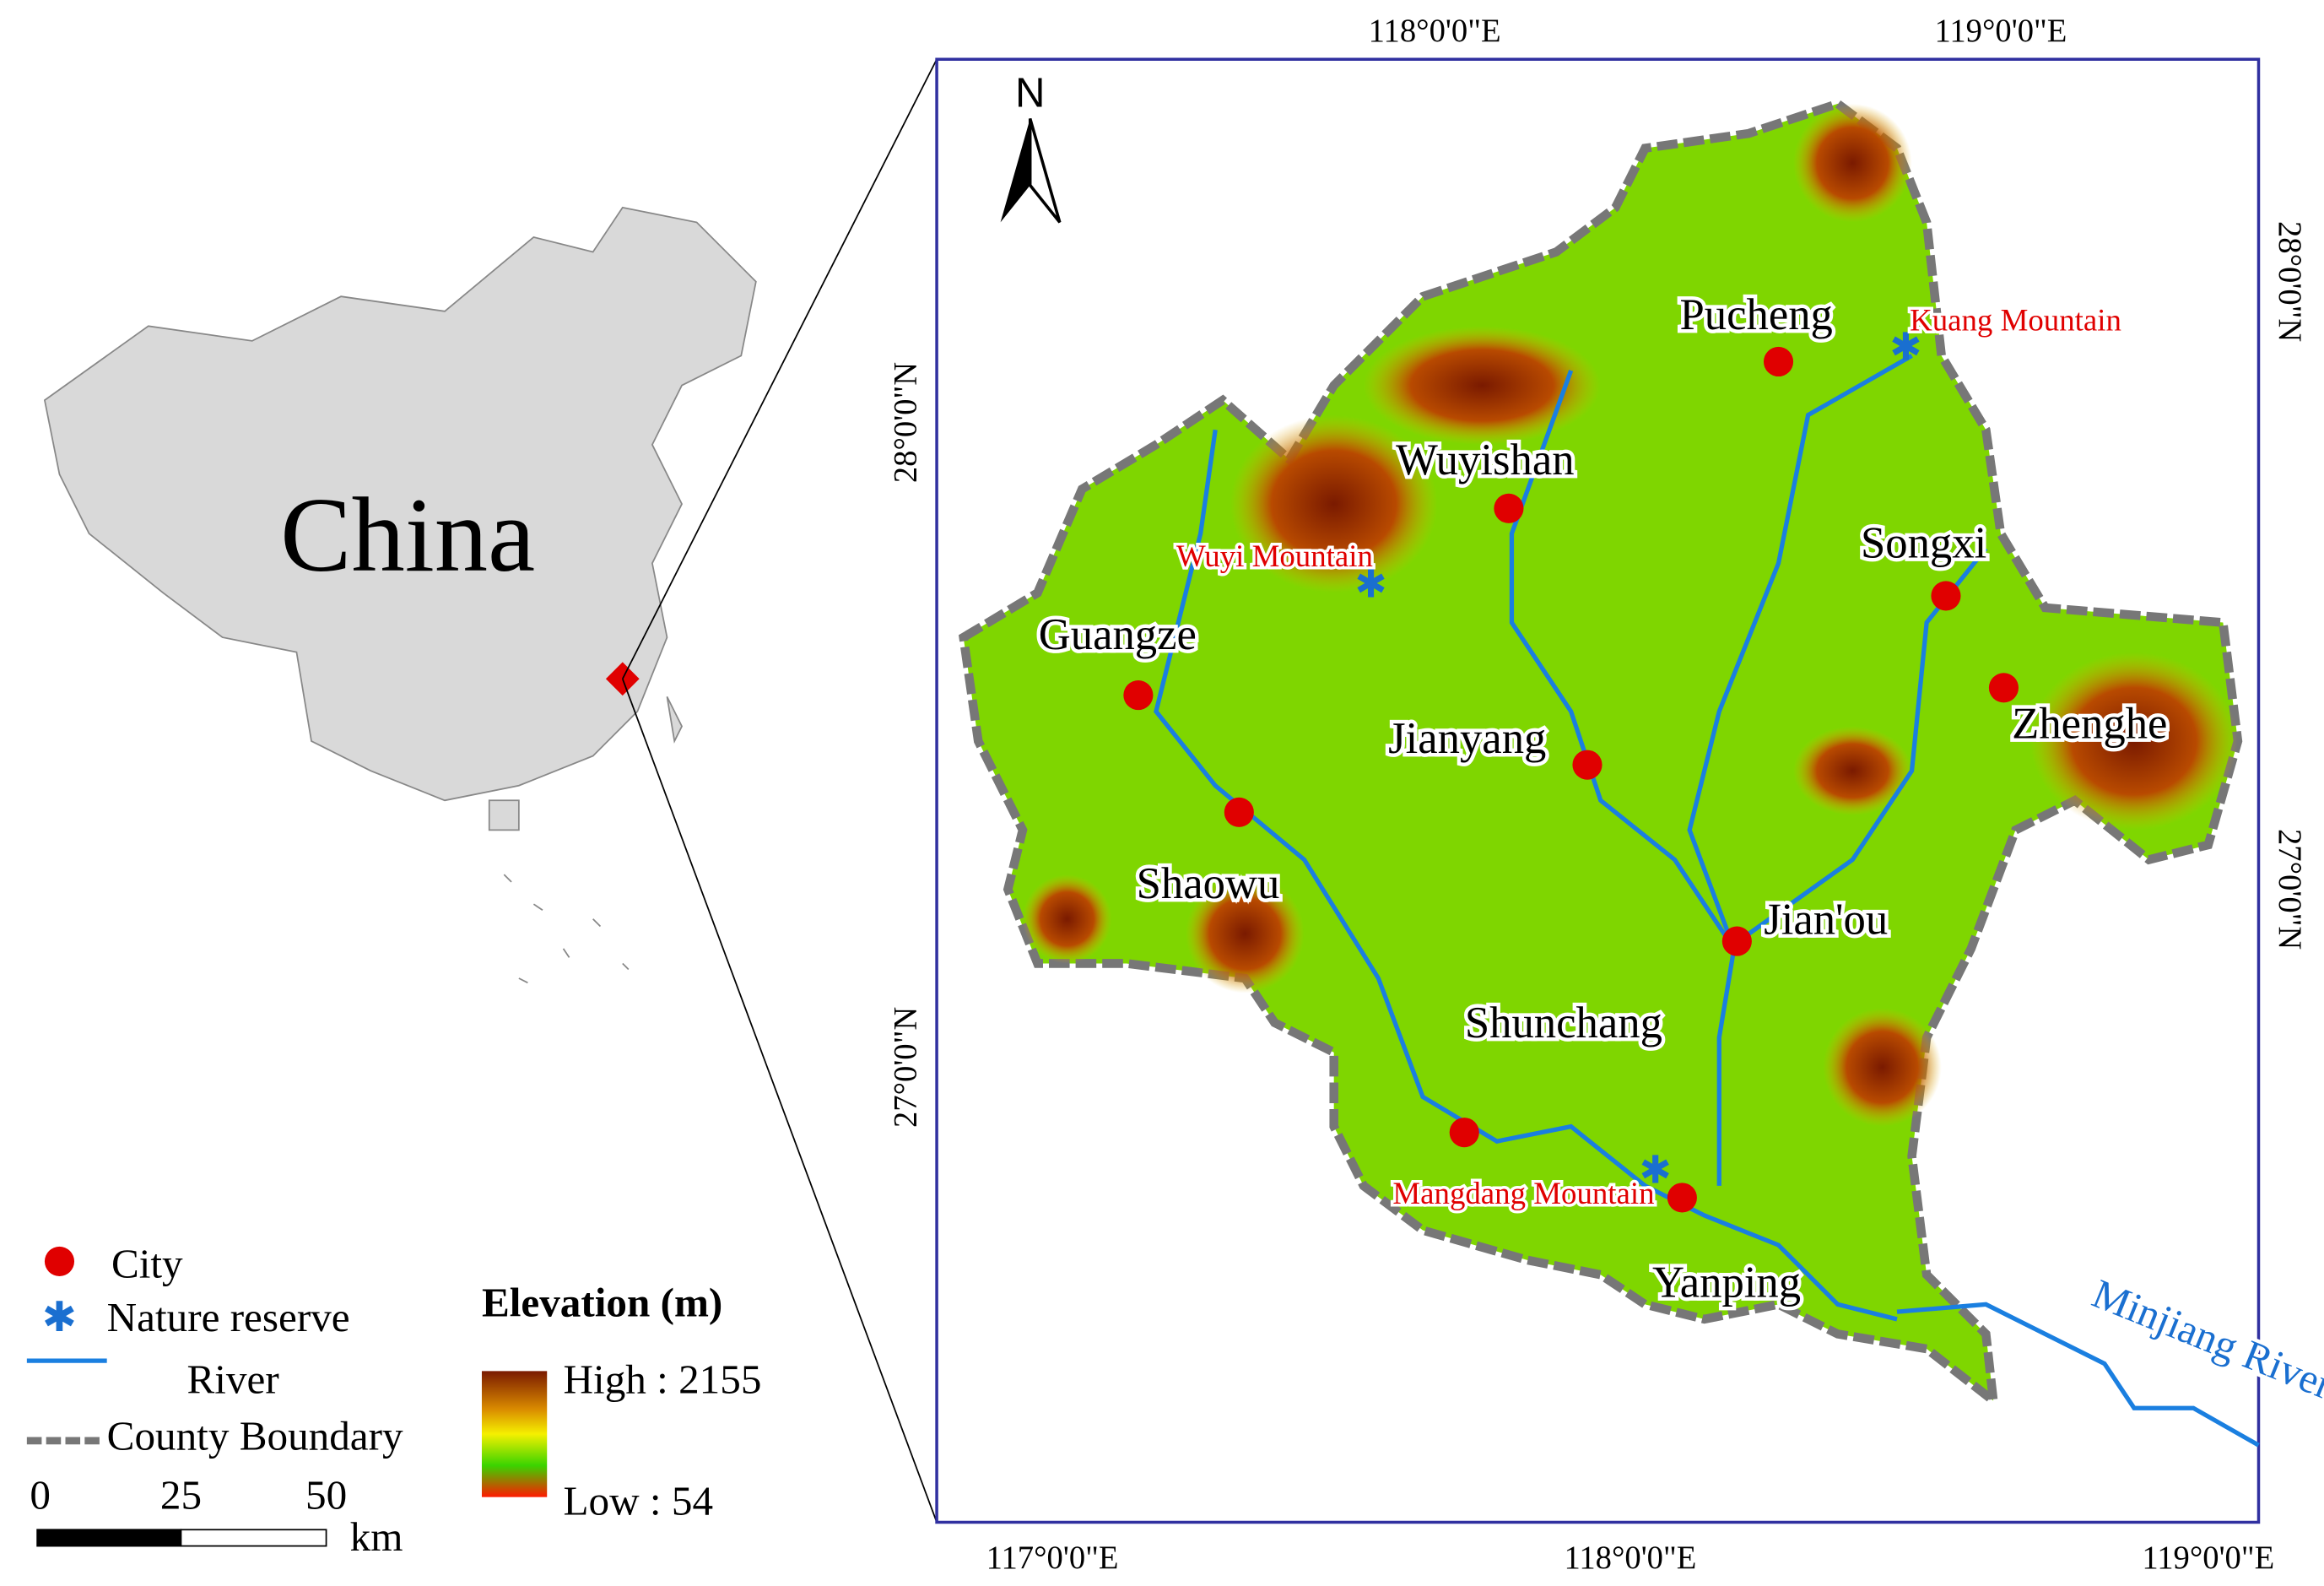  What do you see at coordinates (1274, 556) in the screenshot?
I see `reserve-label: Wuyi Mountain` at bounding box center [1274, 556].